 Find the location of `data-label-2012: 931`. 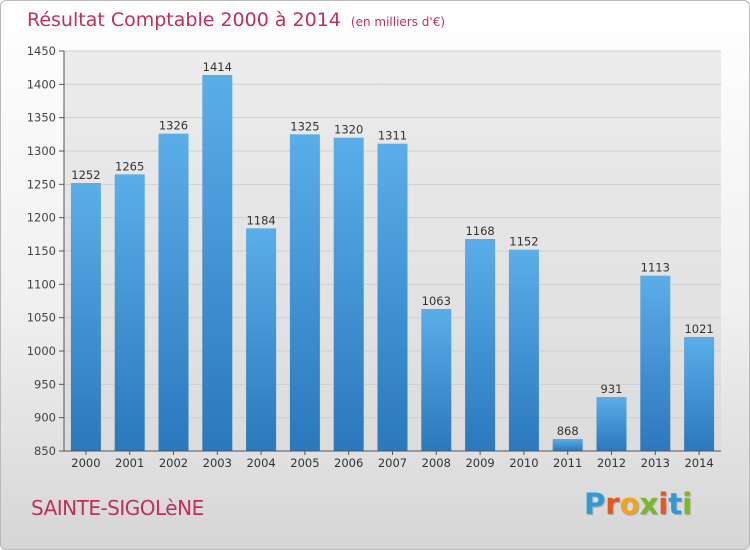

data-label-2012: 931 is located at coordinates (612, 389).